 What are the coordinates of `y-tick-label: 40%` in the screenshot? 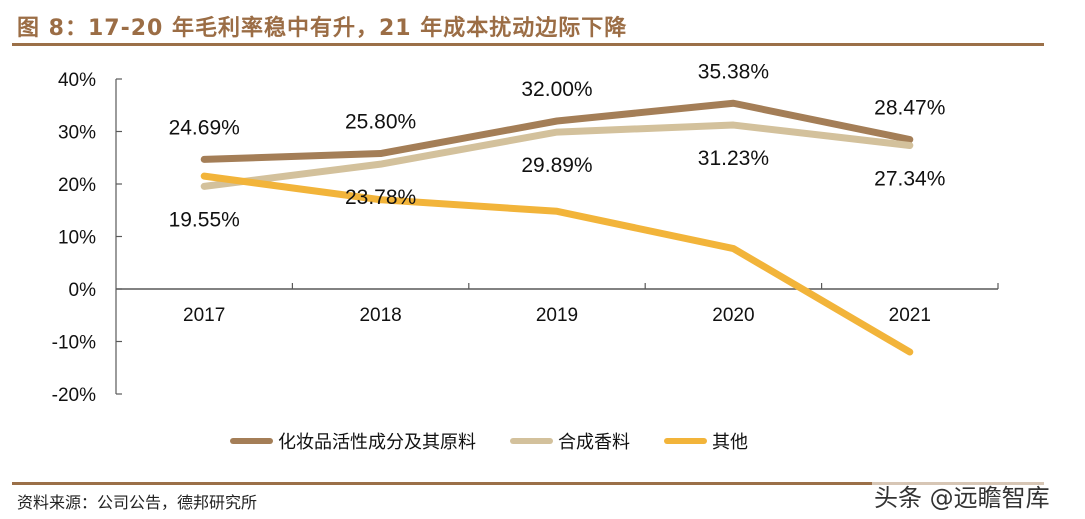 It's located at (77, 80).